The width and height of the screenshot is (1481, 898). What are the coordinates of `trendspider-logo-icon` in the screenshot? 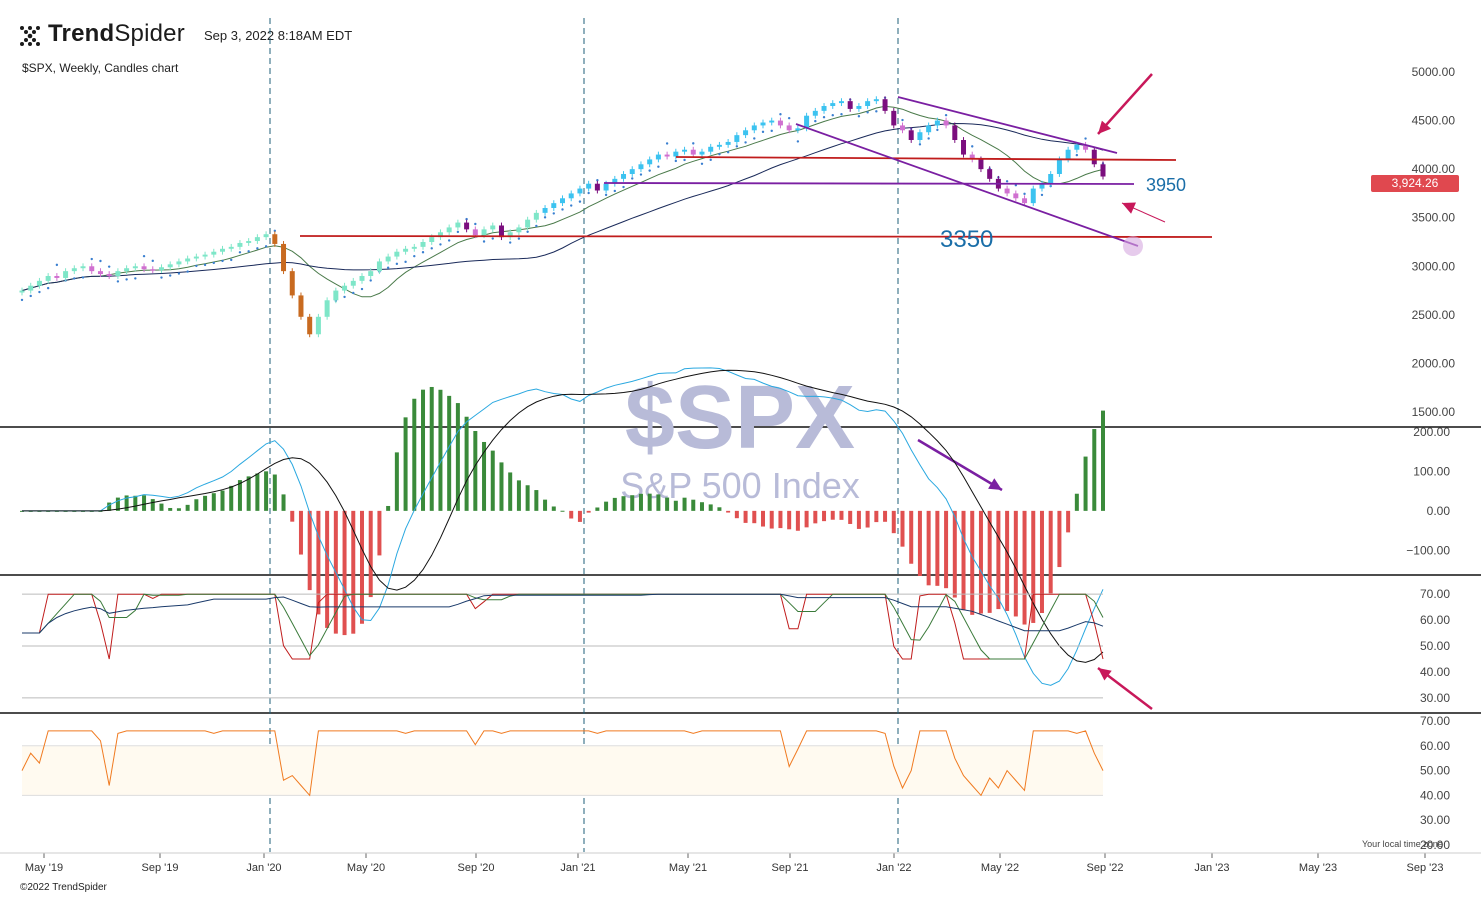 It's located at (30, 36).